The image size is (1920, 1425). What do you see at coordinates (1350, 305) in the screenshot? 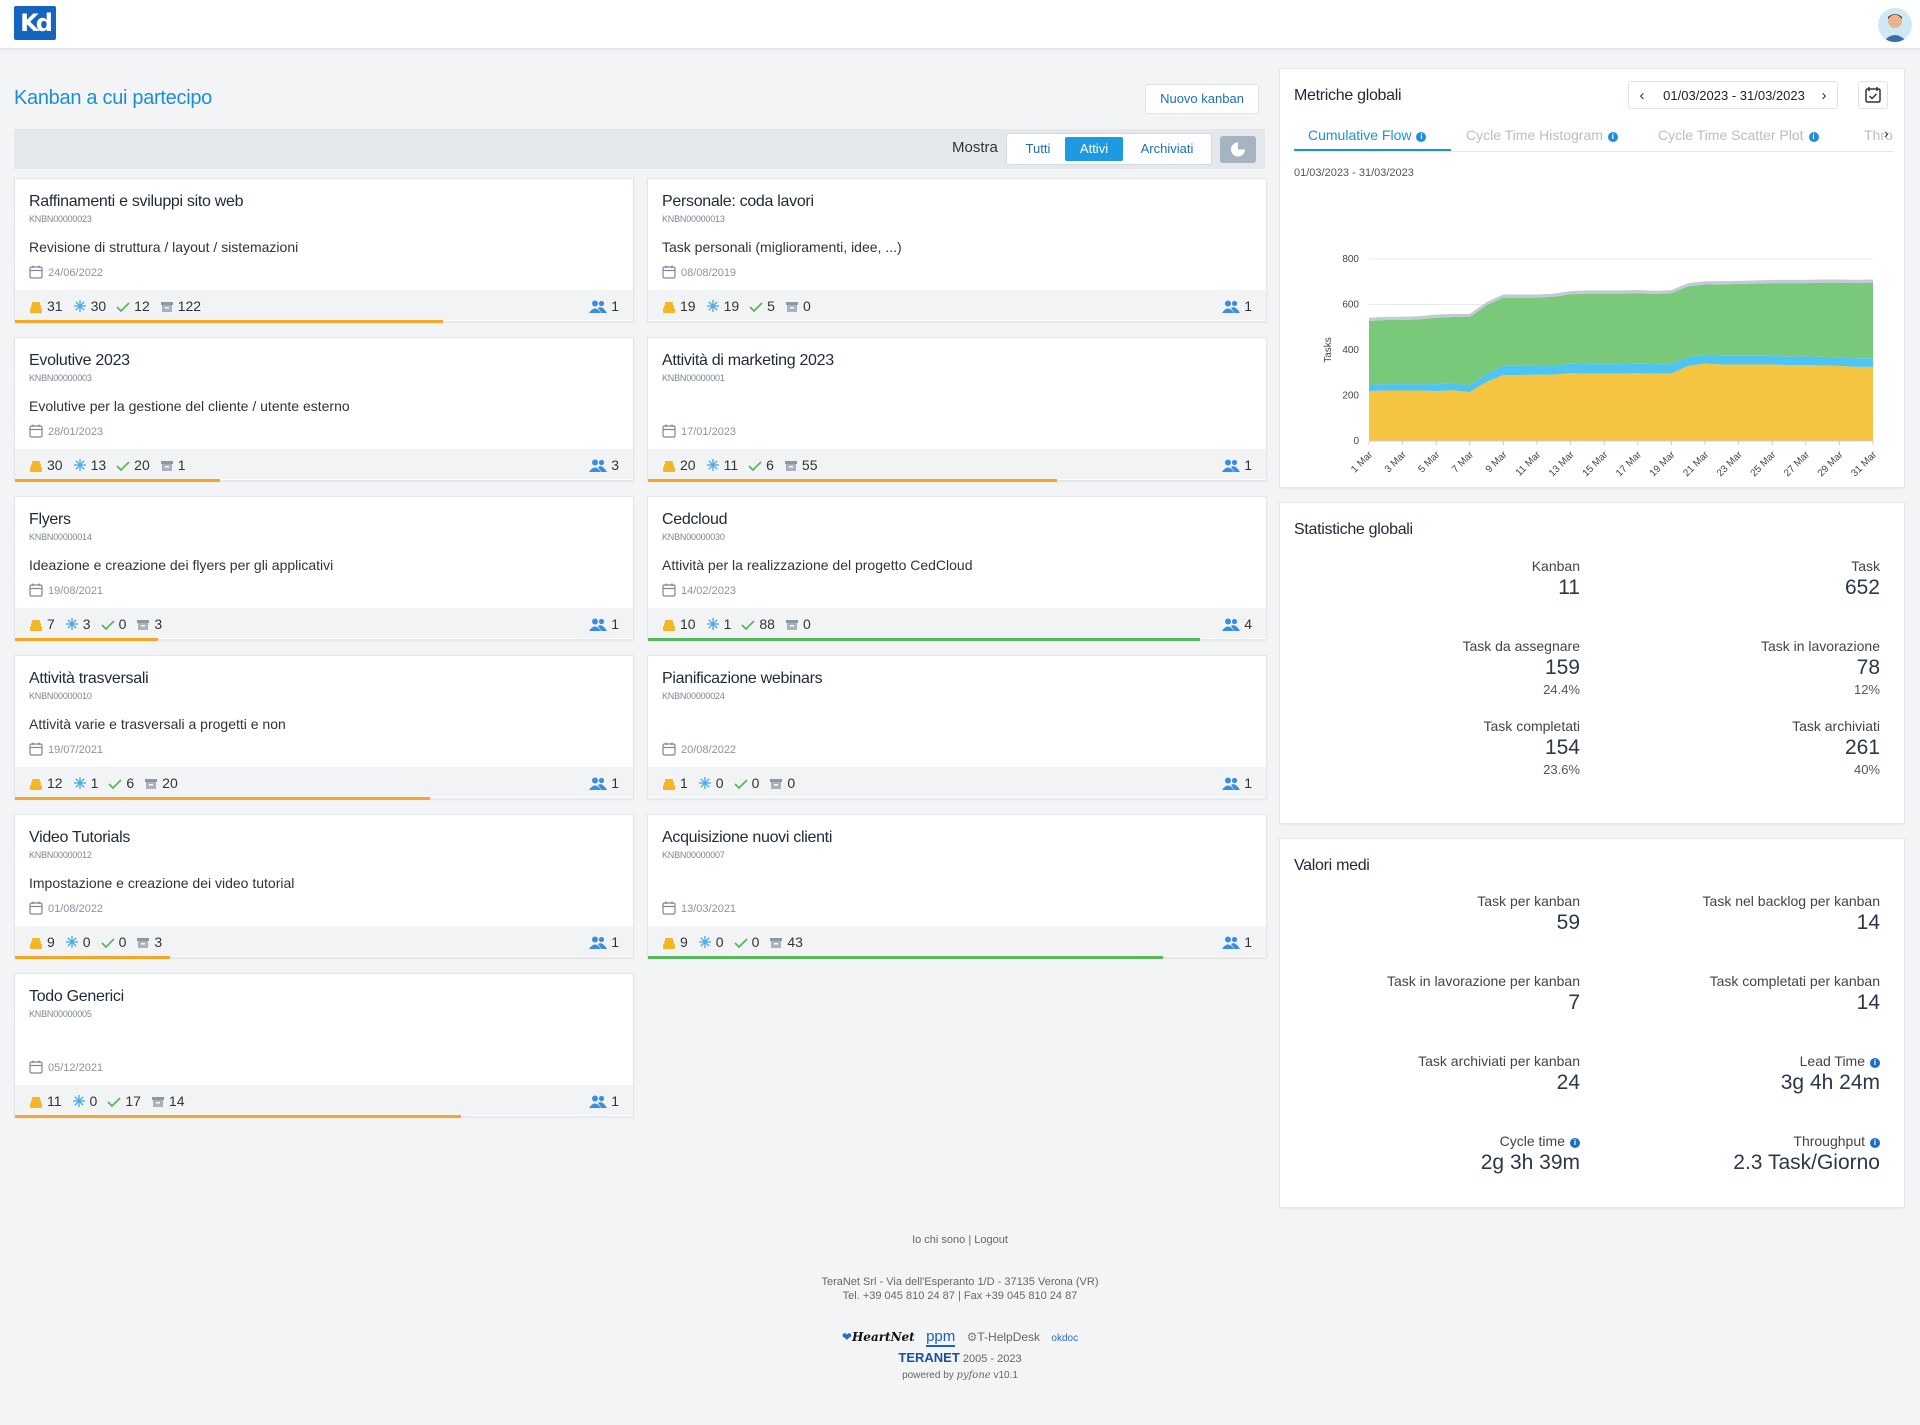
I see `y-tick-label: 600` at bounding box center [1350, 305].